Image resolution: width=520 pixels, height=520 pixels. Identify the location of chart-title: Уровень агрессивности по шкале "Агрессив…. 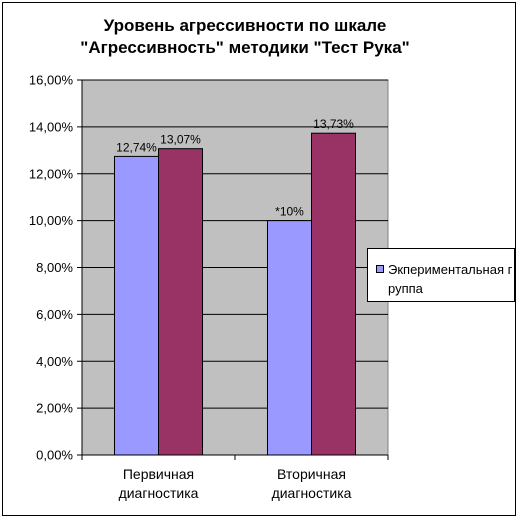
(245, 37).